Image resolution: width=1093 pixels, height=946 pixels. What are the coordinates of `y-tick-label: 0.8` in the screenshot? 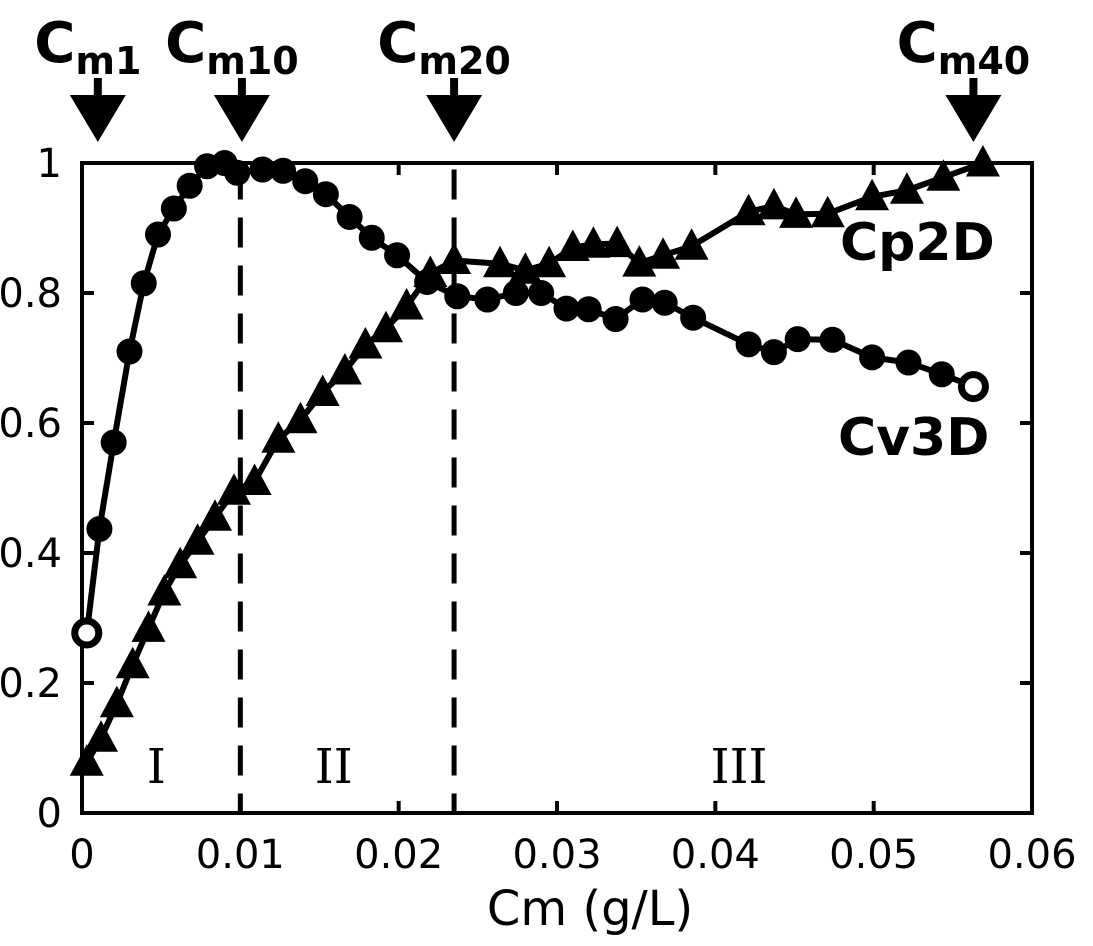 It's located at (31, 294).